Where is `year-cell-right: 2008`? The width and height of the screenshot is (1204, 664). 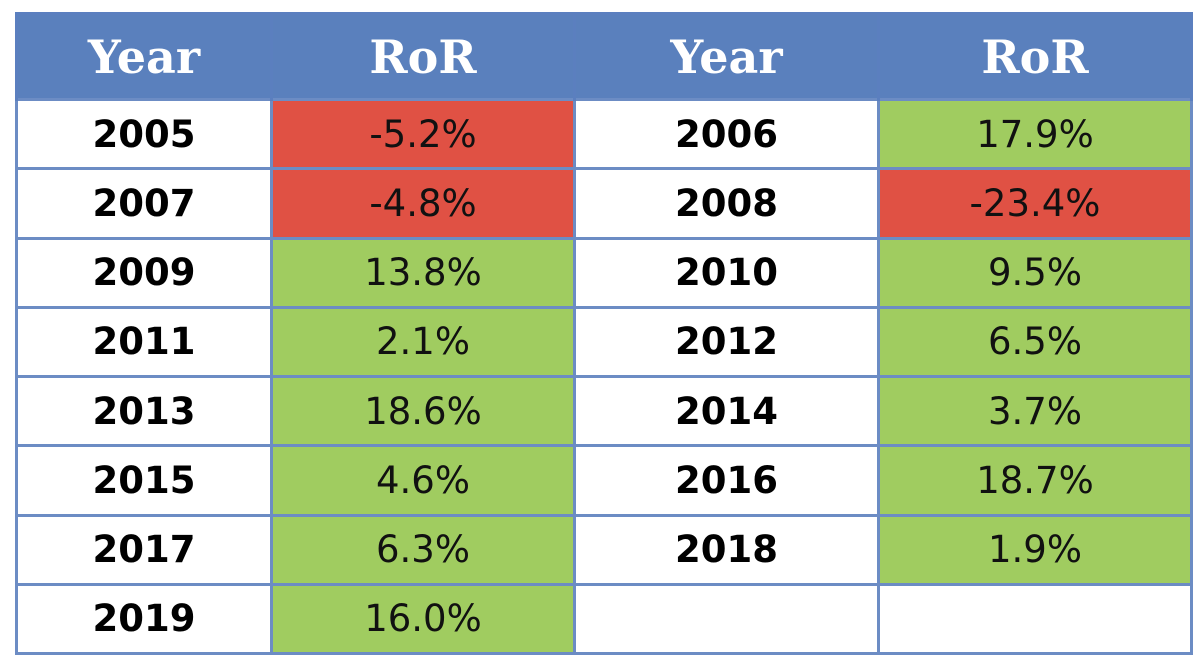
year-cell-right: 2008 is located at coordinates (726, 203).